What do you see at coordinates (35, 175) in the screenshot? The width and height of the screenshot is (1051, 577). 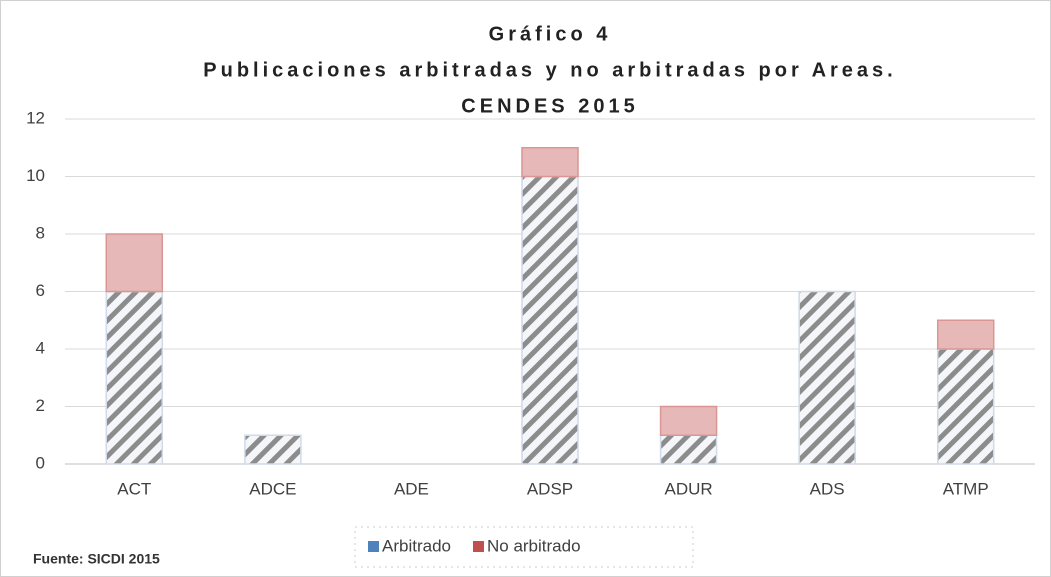 I see `y-tick-label: 10` at bounding box center [35, 175].